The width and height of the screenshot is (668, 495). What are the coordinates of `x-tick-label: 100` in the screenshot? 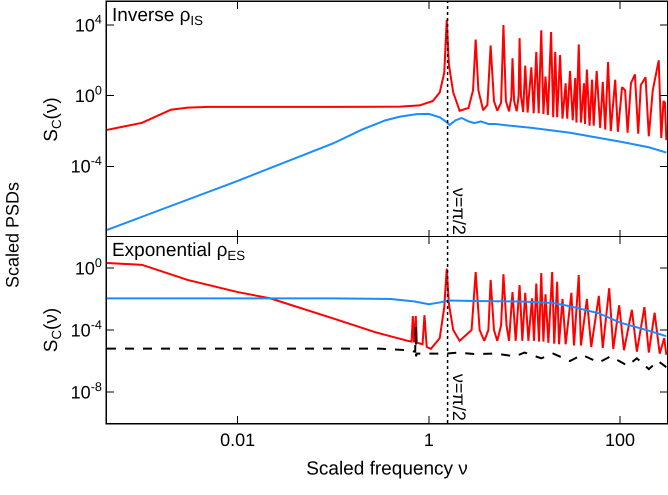 It's located at (620, 440).